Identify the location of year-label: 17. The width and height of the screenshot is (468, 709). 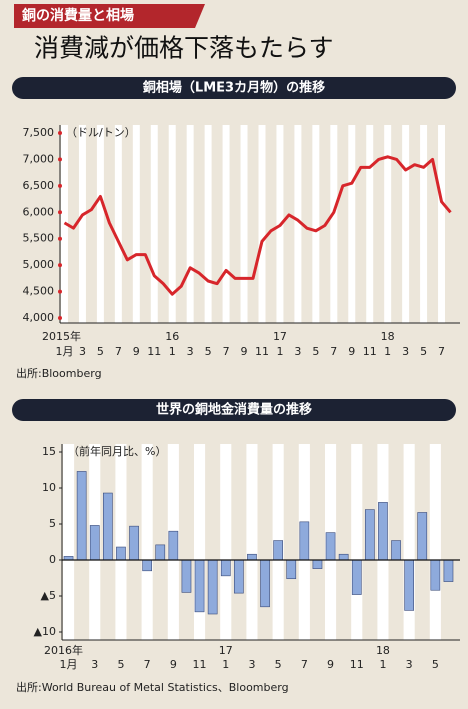
(226, 650).